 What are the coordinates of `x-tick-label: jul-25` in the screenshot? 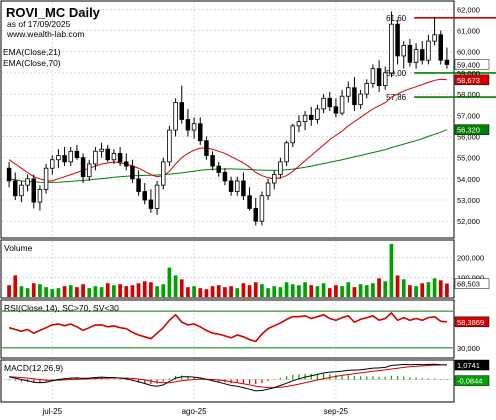 It's located at (51, 411).